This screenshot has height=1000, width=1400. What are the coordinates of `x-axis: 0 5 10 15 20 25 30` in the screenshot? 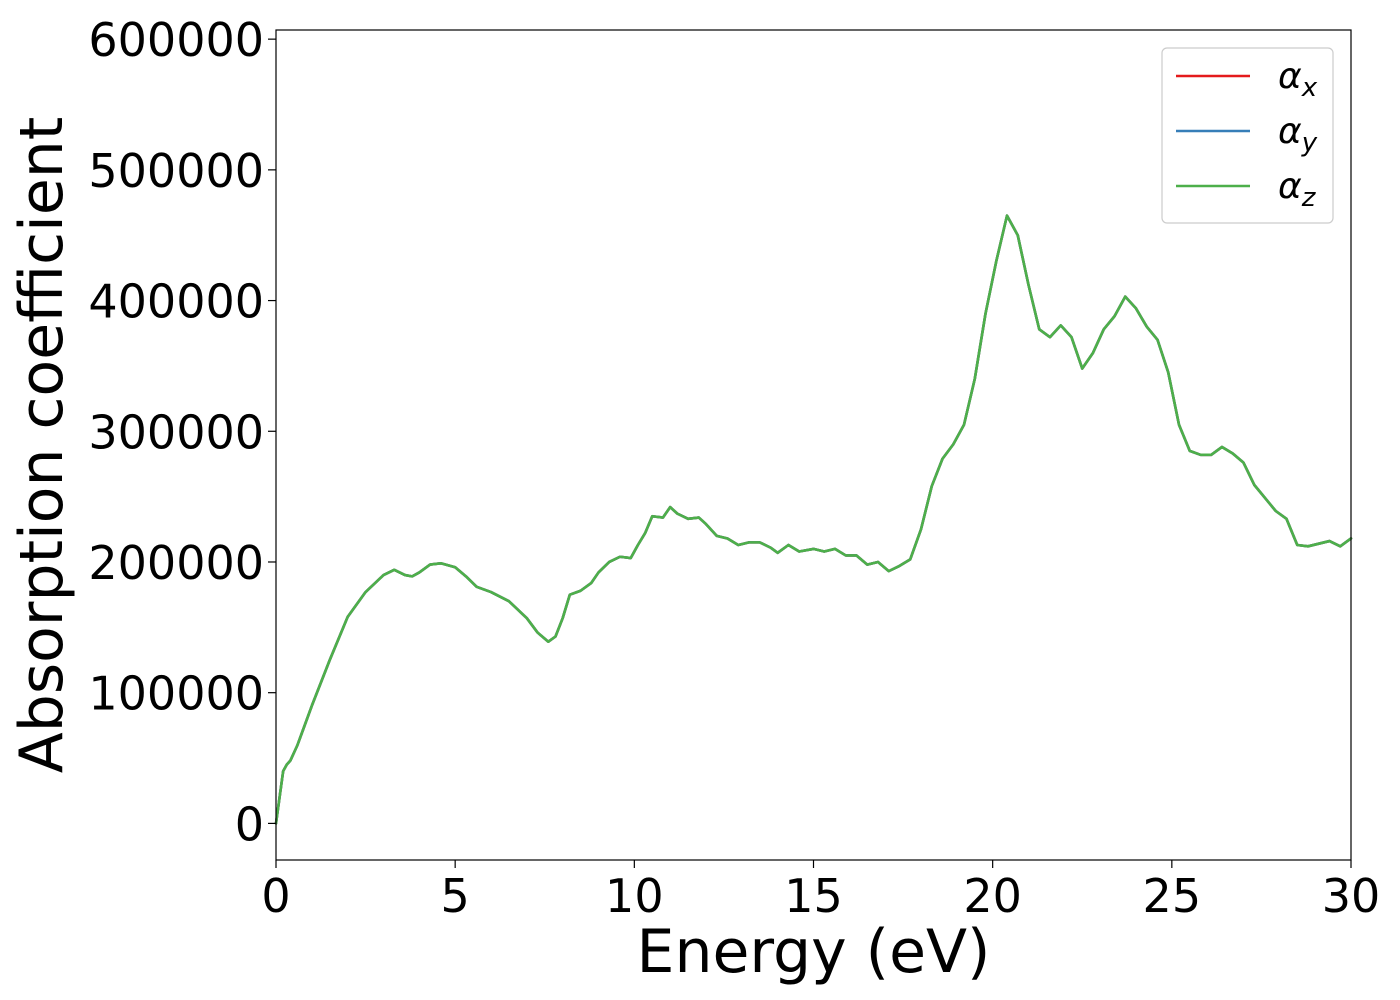 It's located at (820, 891).